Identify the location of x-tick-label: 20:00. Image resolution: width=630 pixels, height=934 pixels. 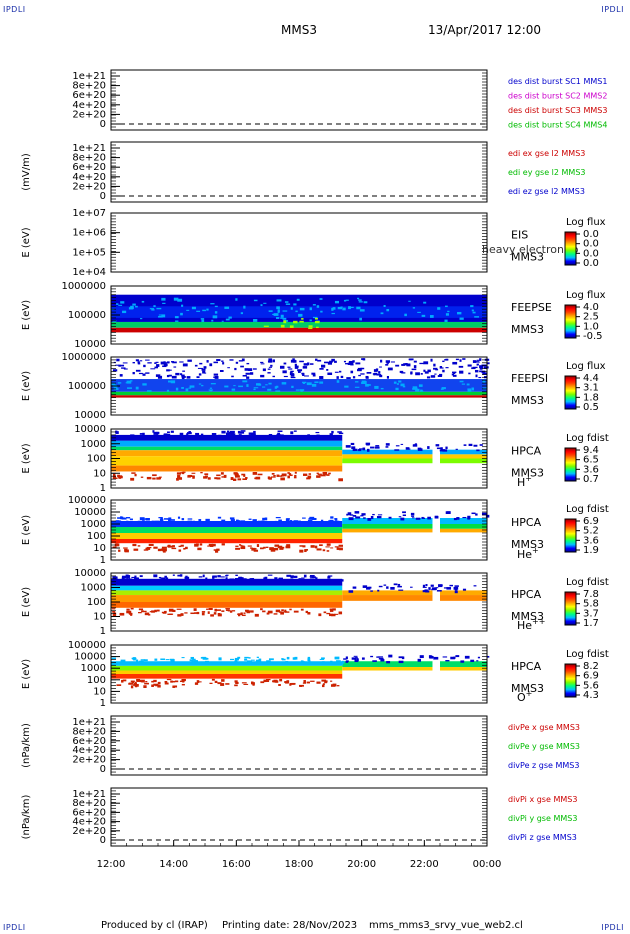
(361, 864).